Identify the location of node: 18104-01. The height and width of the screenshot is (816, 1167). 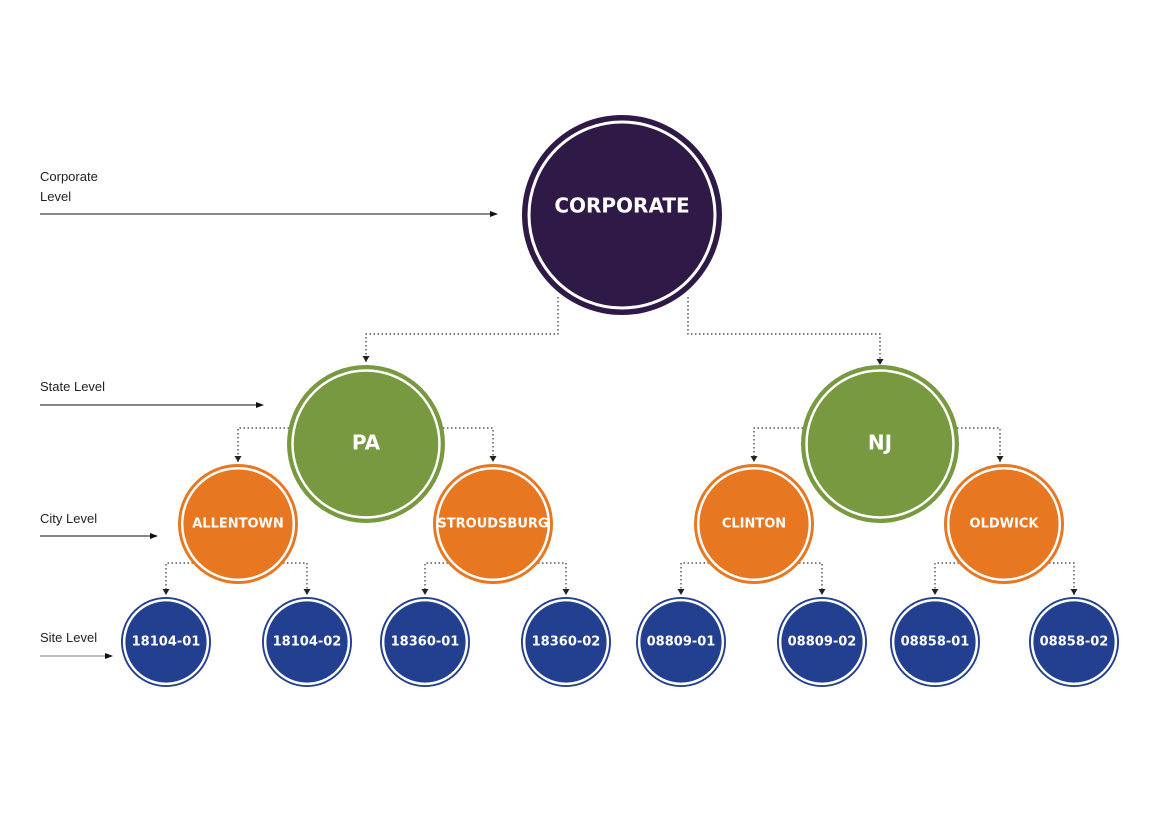
(166, 642).